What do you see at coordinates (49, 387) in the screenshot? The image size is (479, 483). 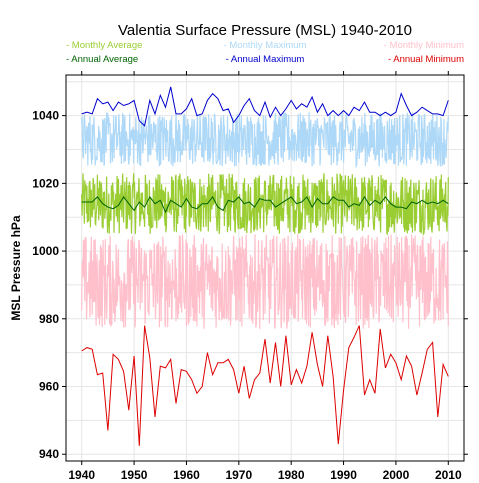 I see `y-tick-label: 960` at bounding box center [49, 387].